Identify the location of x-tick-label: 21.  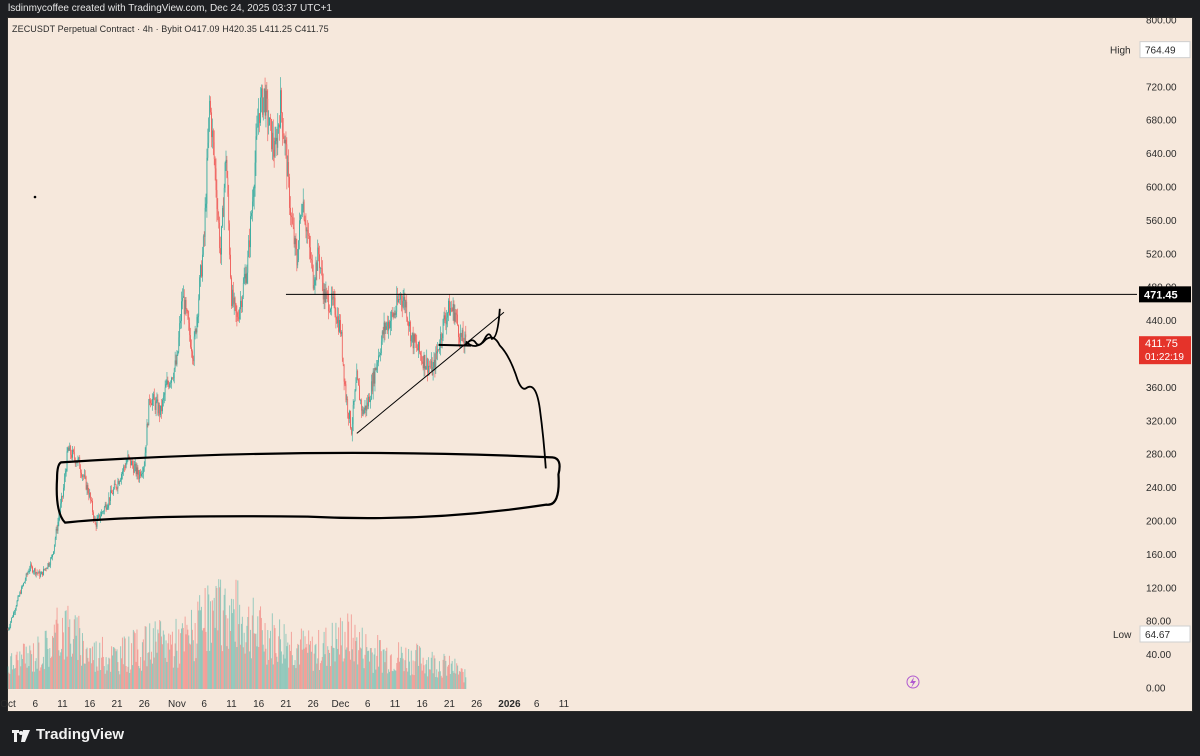
(450, 704).